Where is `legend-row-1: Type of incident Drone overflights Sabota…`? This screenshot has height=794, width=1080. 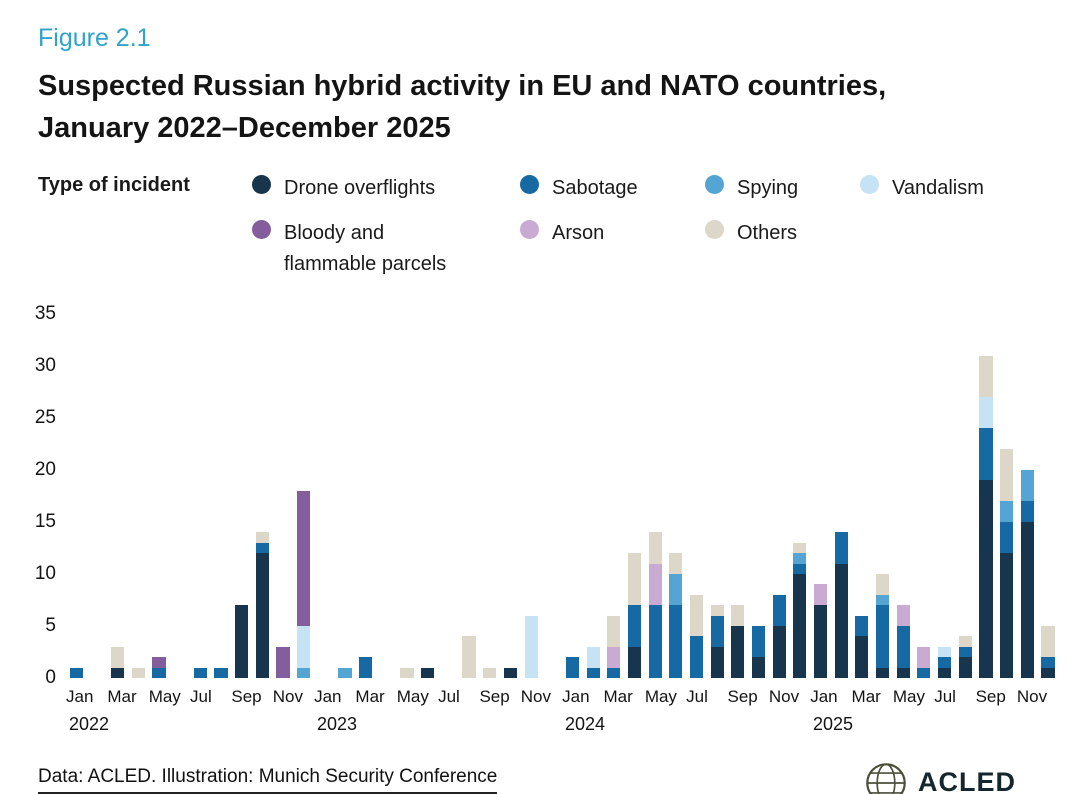 legend-row-1: Type of incident Drone overflights Sabota… is located at coordinates (559, 188).